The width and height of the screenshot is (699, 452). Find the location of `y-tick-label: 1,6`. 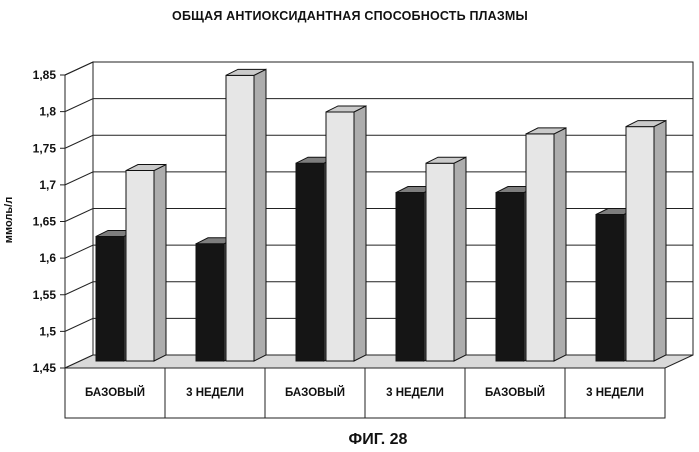

y-tick-label: 1,6 is located at coordinates (47, 258).